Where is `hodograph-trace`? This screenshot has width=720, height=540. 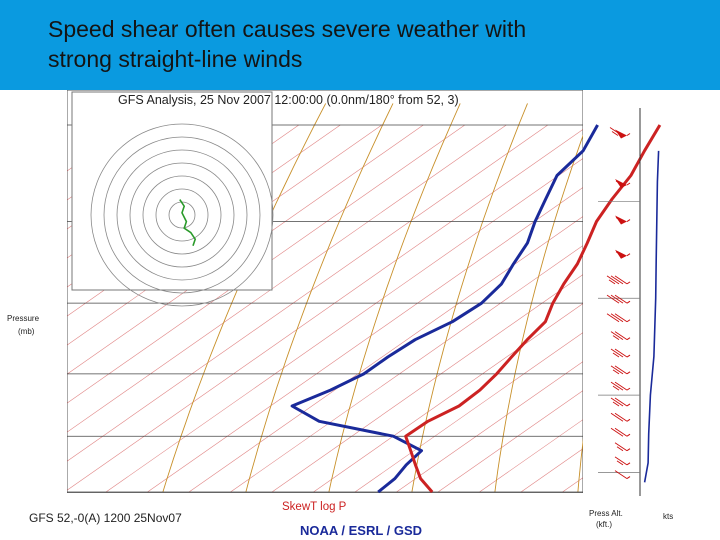 hodograph-trace is located at coordinates (188, 223).